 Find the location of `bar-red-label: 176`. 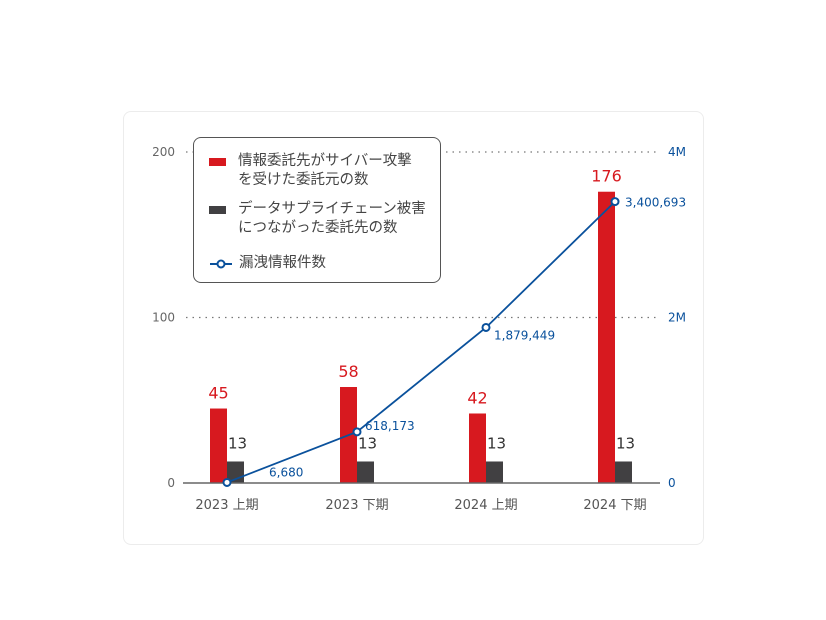

bar-red-label: 176 is located at coordinates (606, 176).